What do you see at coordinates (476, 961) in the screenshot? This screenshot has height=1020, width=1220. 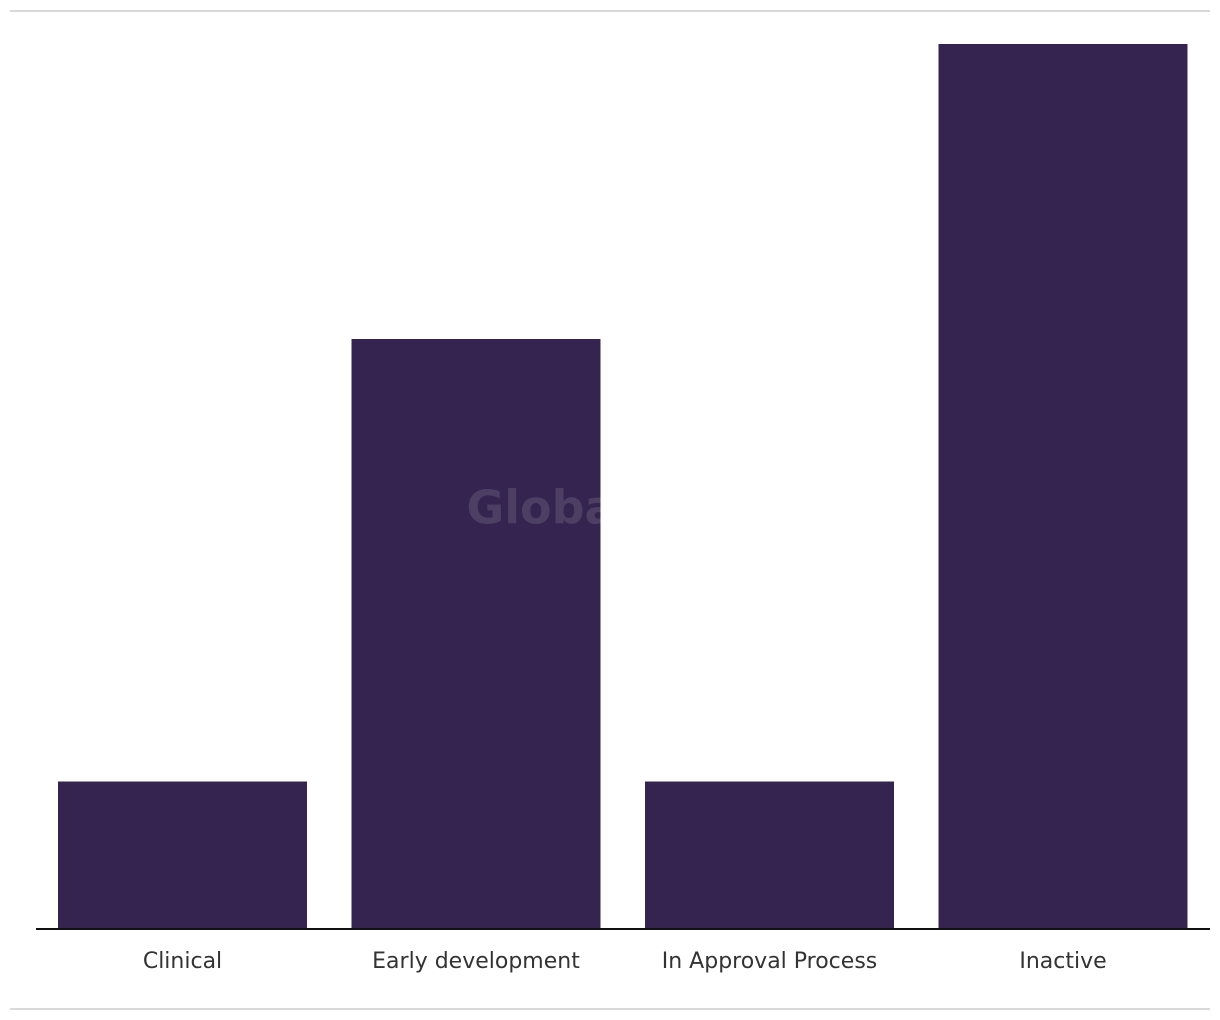 I see `x-tick-label: Early development` at bounding box center [476, 961].